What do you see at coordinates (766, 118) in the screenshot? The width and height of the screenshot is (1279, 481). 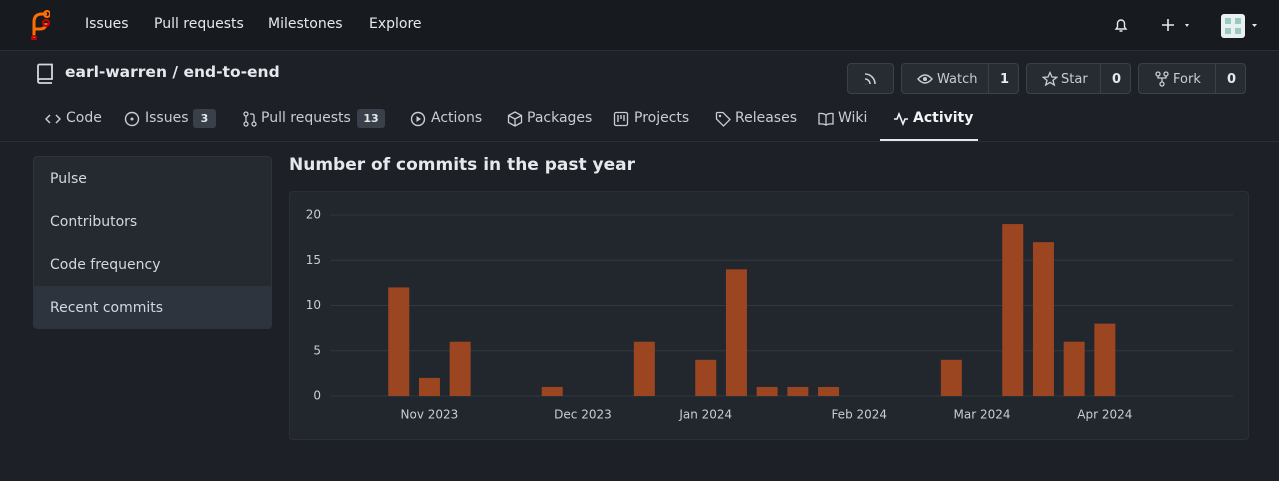 I see `tab-label: Releases` at bounding box center [766, 118].